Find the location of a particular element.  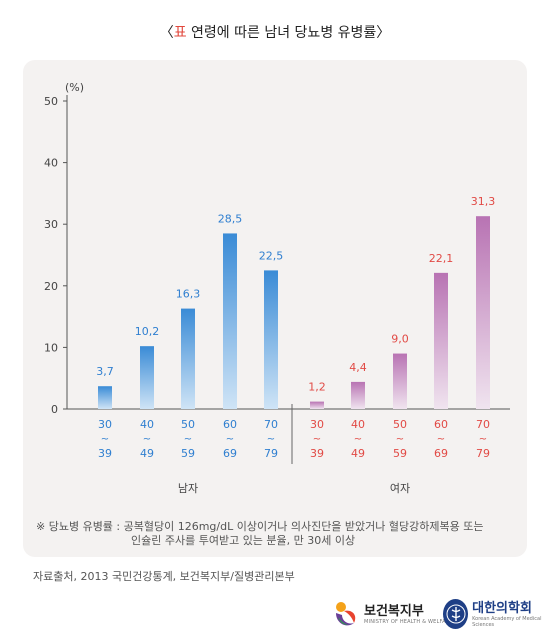

kams-seal-icon is located at coordinates (456, 614).